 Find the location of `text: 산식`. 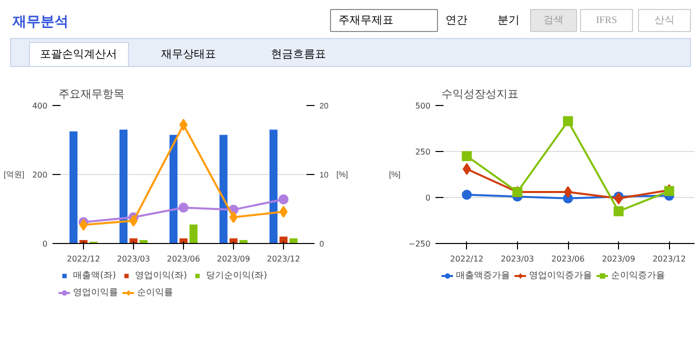

text: 산식 is located at coordinates (664, 20).